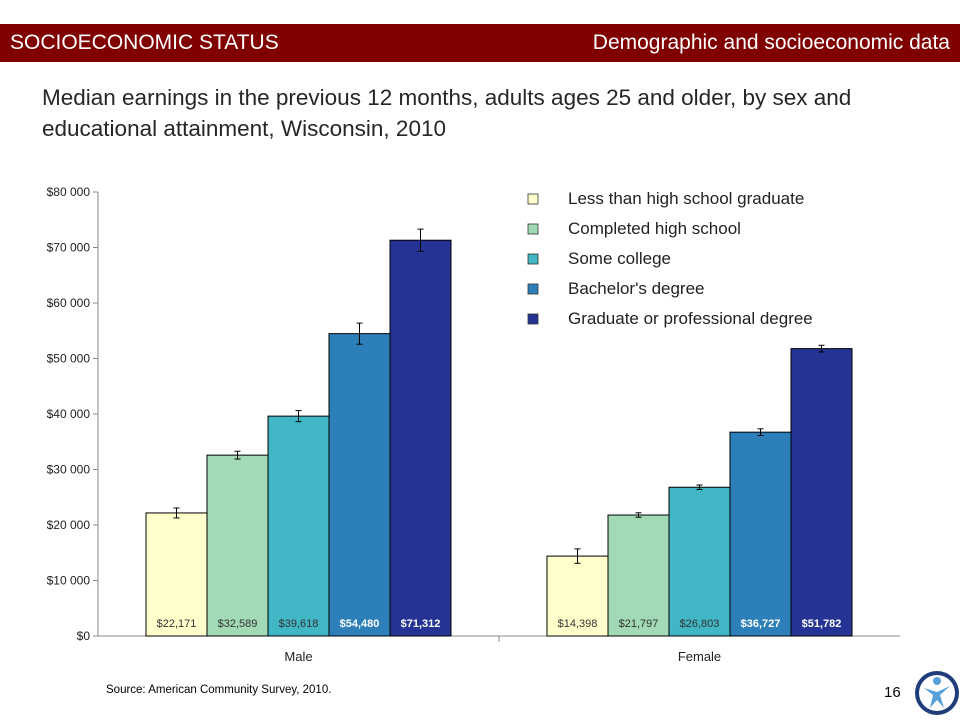 Image resolution: width=960 pixels, height=720 pixels. I want to click on health-figure-logo-icon, so click(937, 693).